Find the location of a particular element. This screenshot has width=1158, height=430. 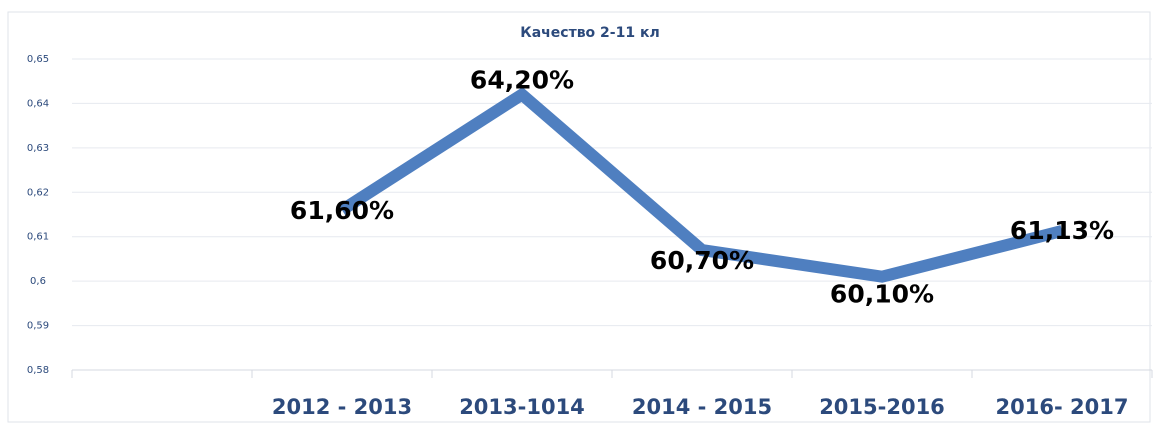

y-tick-label: 0,58 is located at coordinates (38, 370).